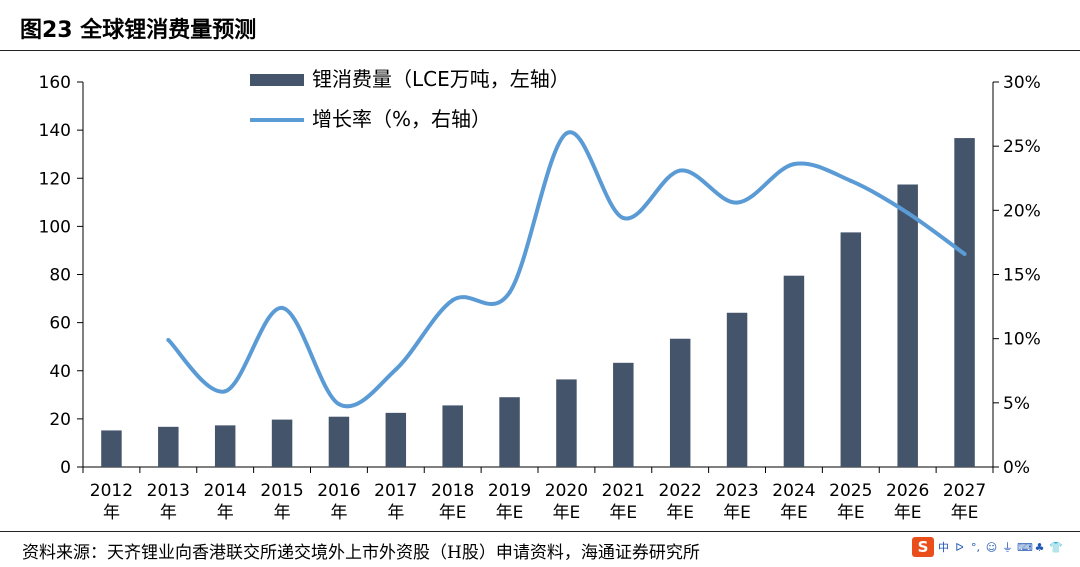 Image resolution: width=1080 pixels, height=567 pixels. I want to click on left-axis-tick-label: 20, so click(60, 420).